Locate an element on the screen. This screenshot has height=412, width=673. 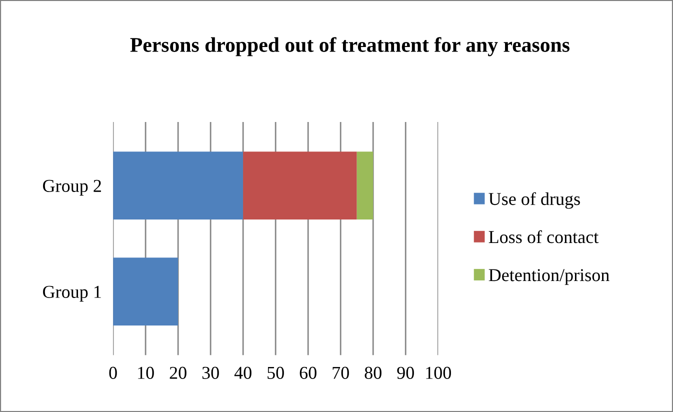
x-tick-label: 100 is located at coordinates (438, 372).